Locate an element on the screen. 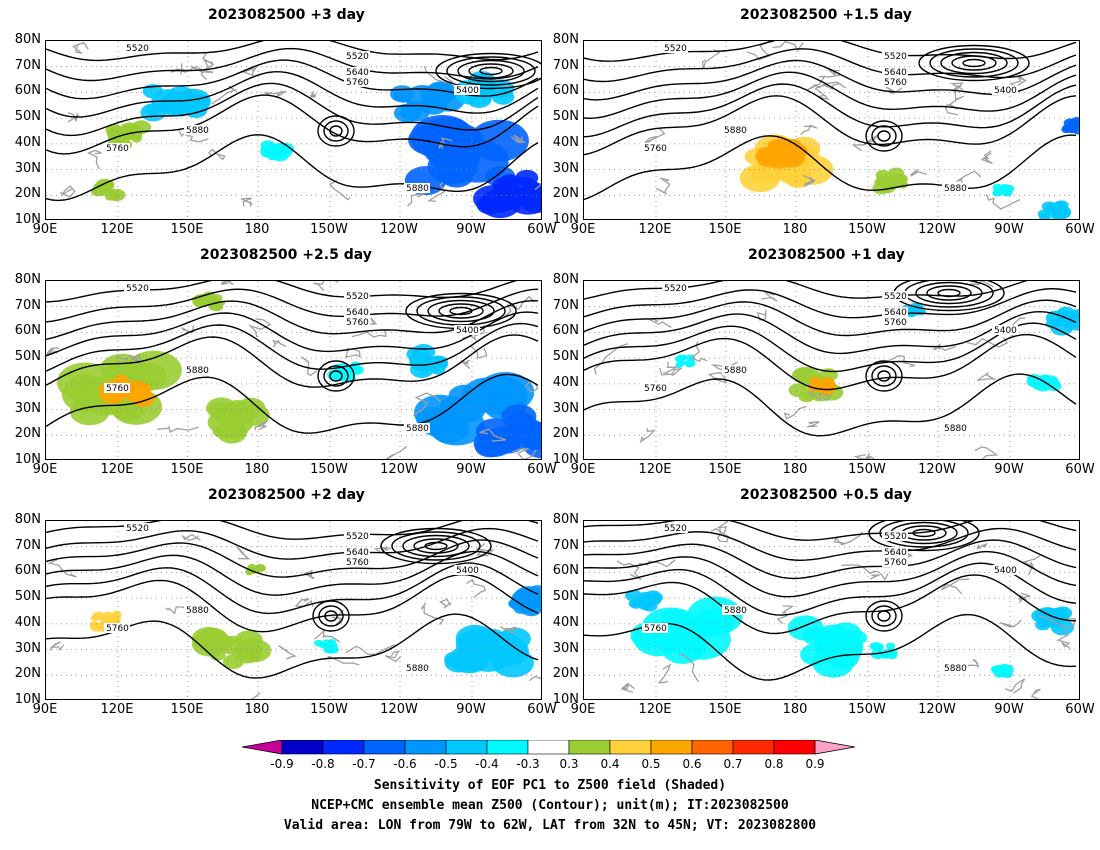 The image size is (1100, 850). lon-tick-label: 120W is located at coordinates (937, 469).